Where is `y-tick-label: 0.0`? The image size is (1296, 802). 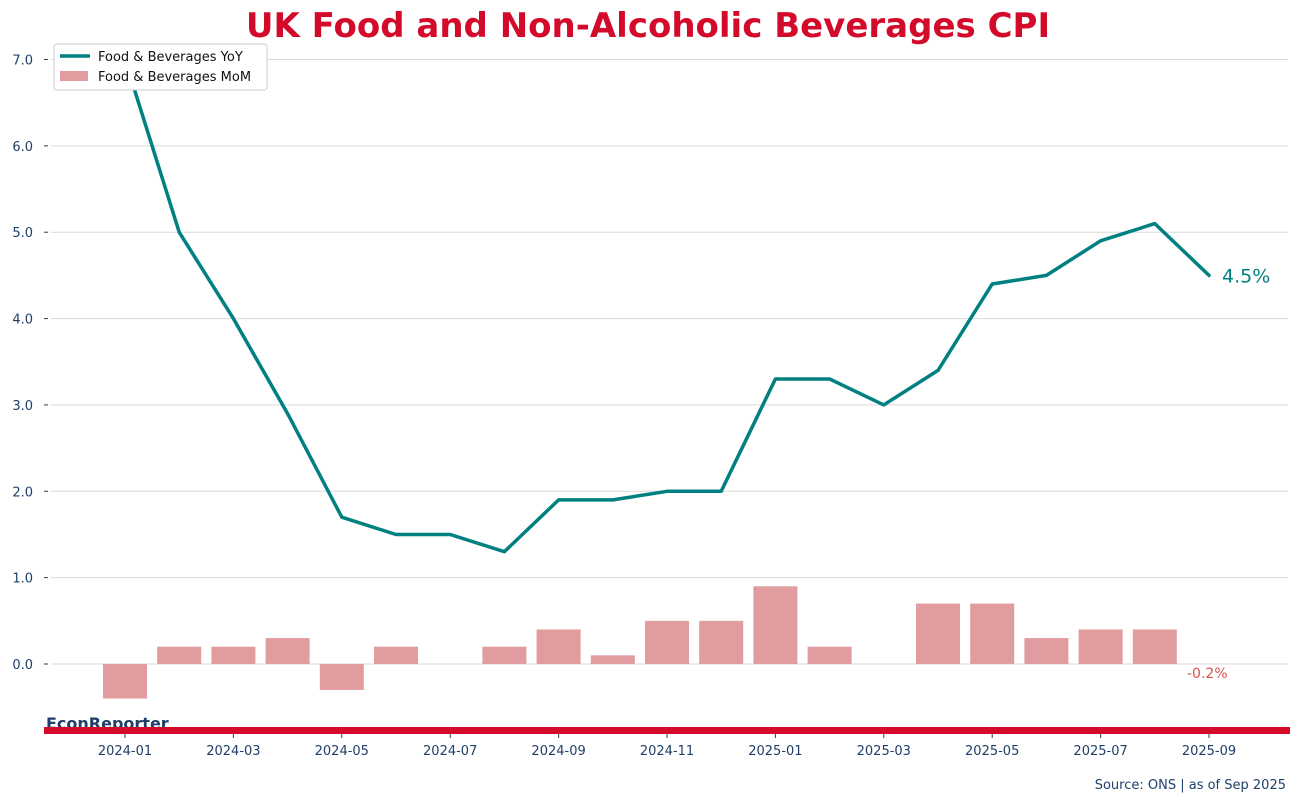 y-tick-label: 0.0 is located at coordinates (22, 665).